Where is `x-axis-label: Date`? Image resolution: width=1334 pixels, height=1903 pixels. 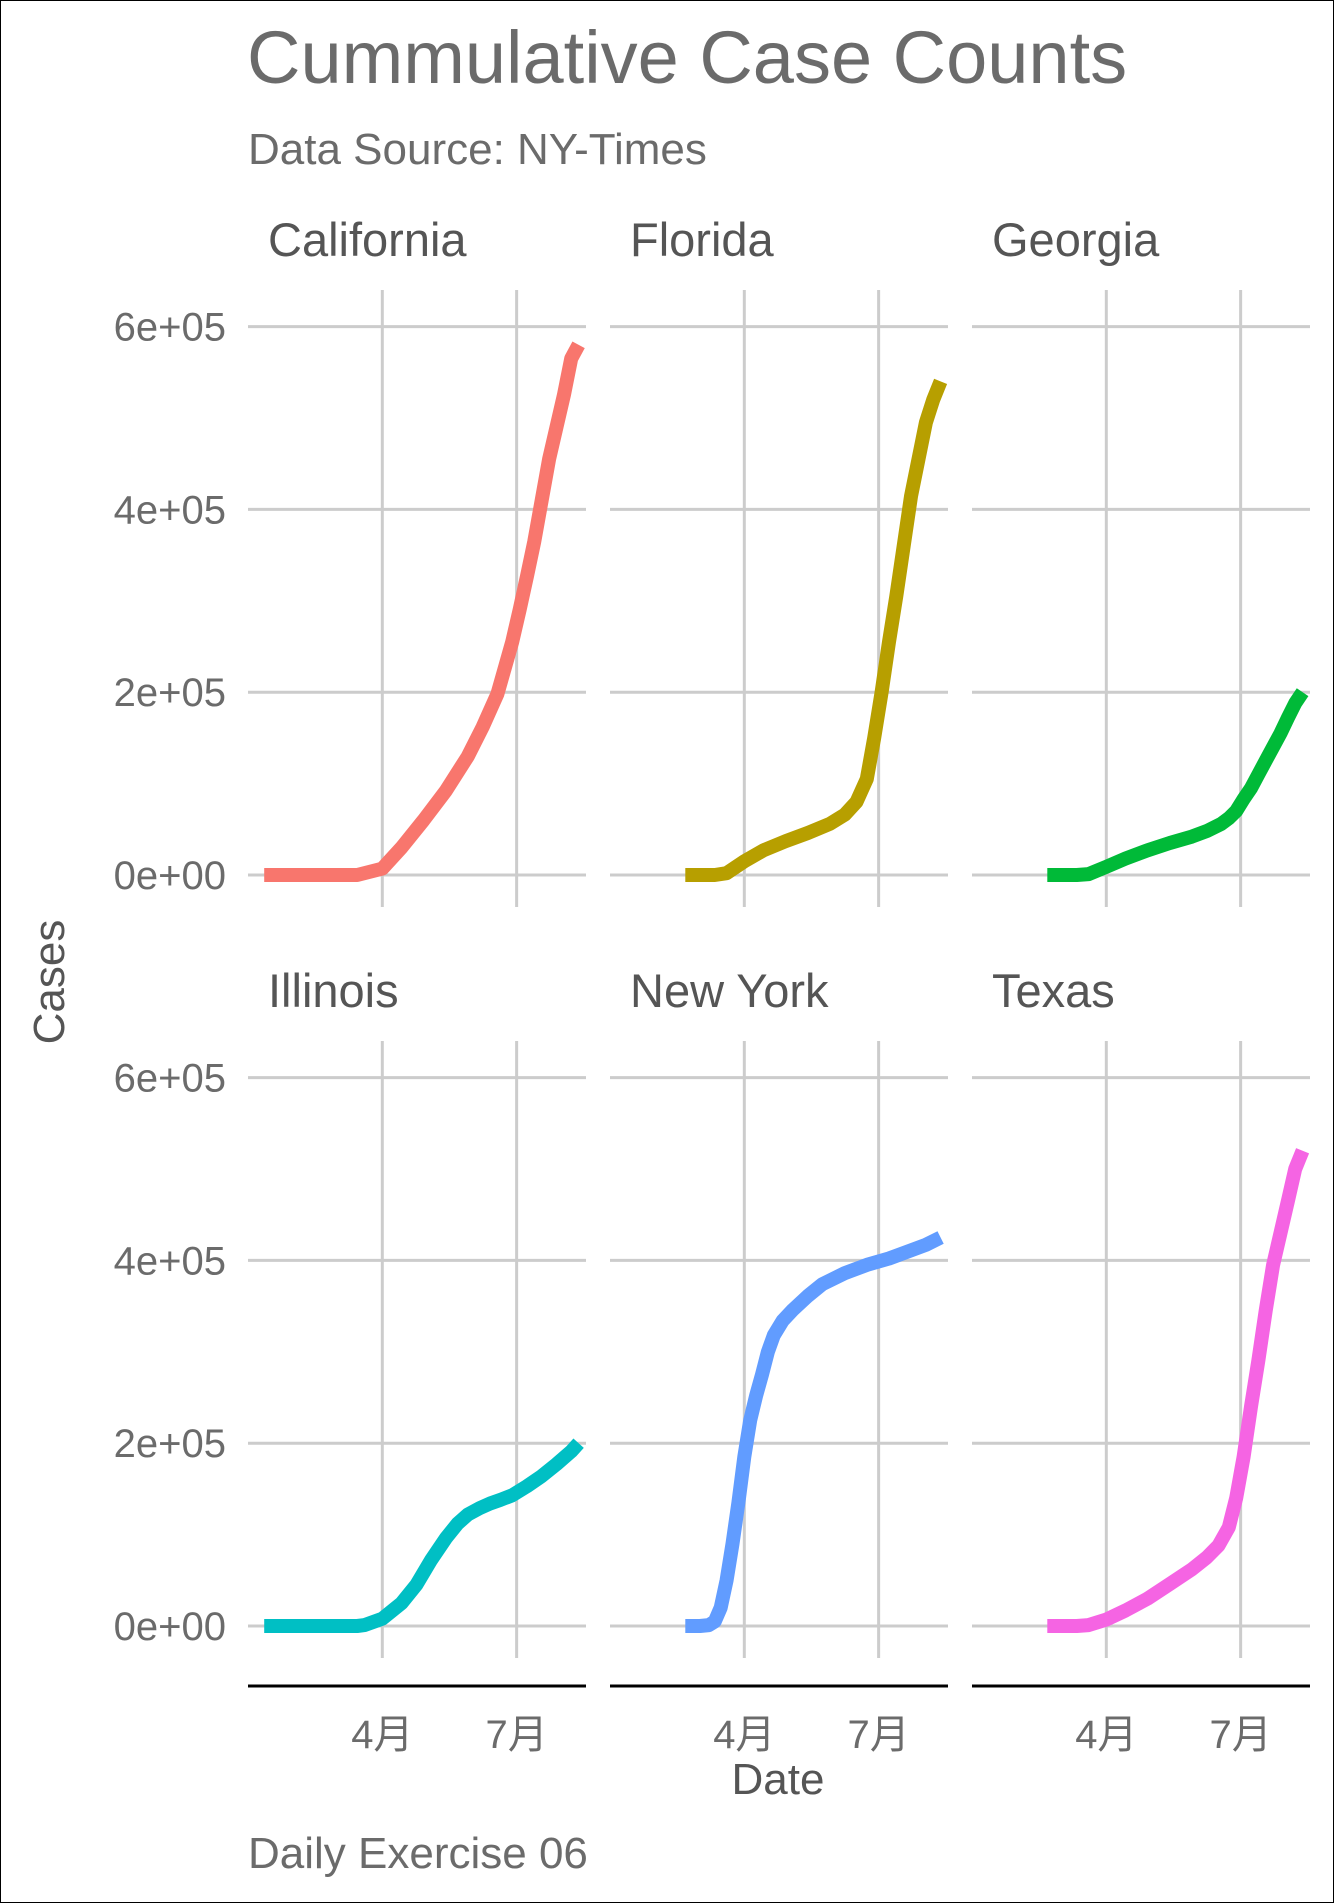
x-axis-label: Date is located at coordinates (778, 1779).